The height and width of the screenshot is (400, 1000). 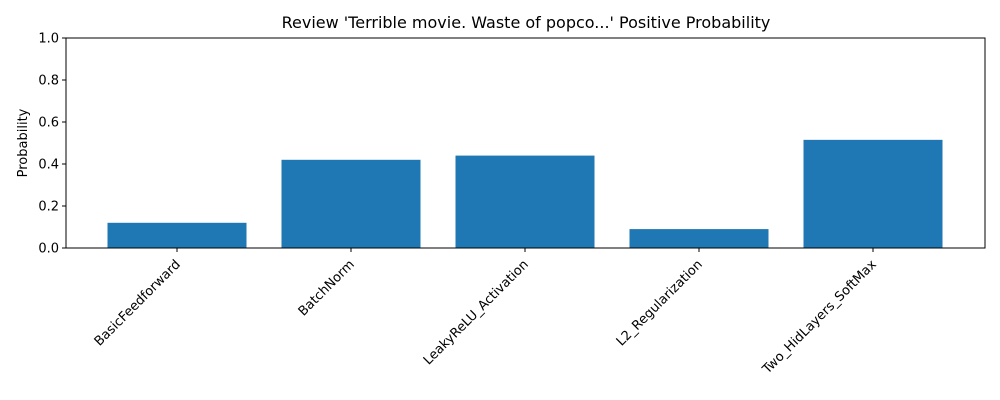 I want to click on x-tick-label: Two_HidLayers_SoftMax, so click(x=819, y=317).